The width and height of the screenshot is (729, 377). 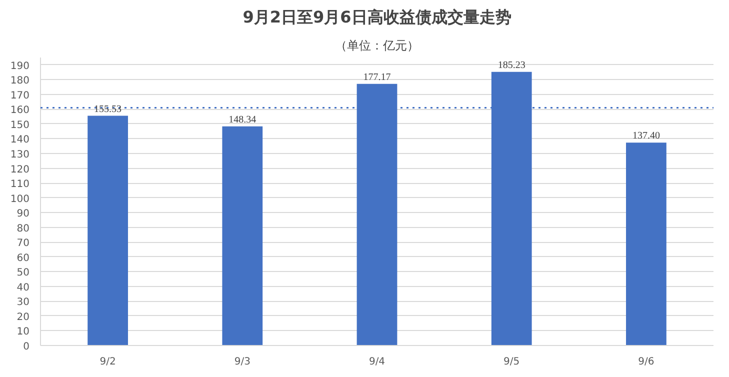 I want to click on x-tick-label: 9/3, so click(x=242, y=362).